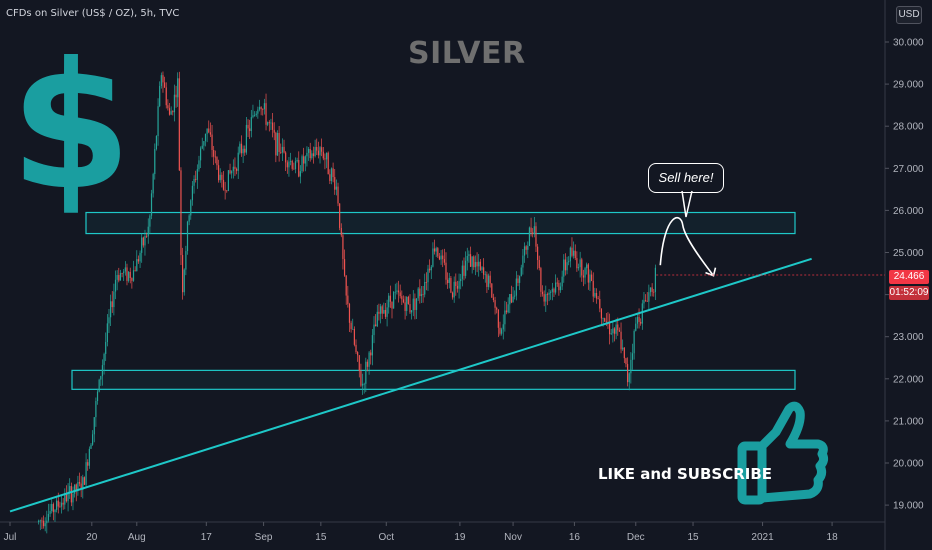 The width and height of the screenshot is (932, 550). I want to click on currency-button: USD, so click(909, 15).